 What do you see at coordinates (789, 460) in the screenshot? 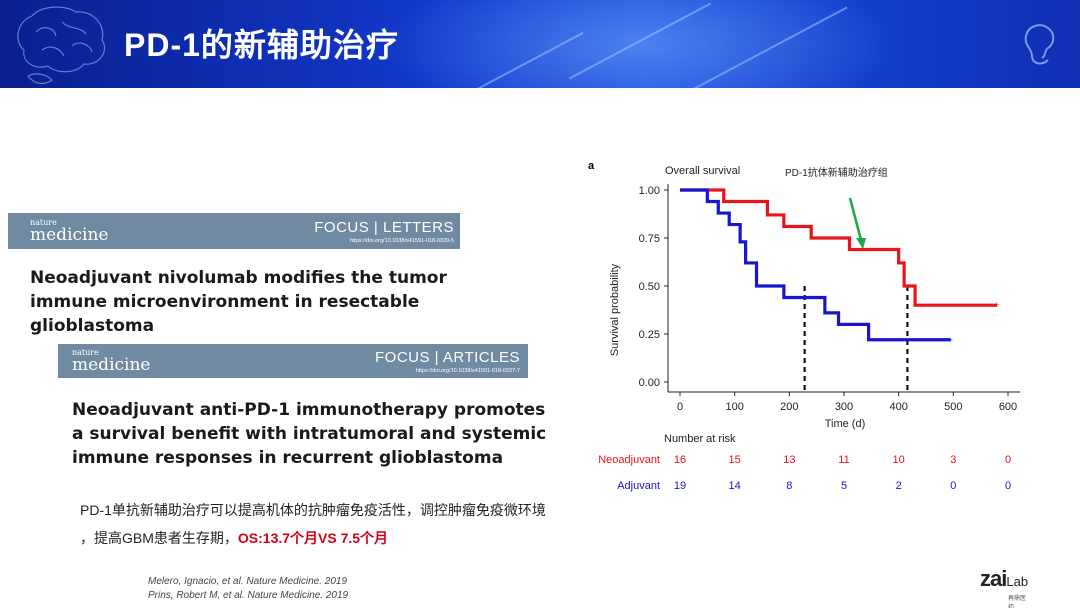
I see `risk-value: 13` at bounding box center [789, 460].